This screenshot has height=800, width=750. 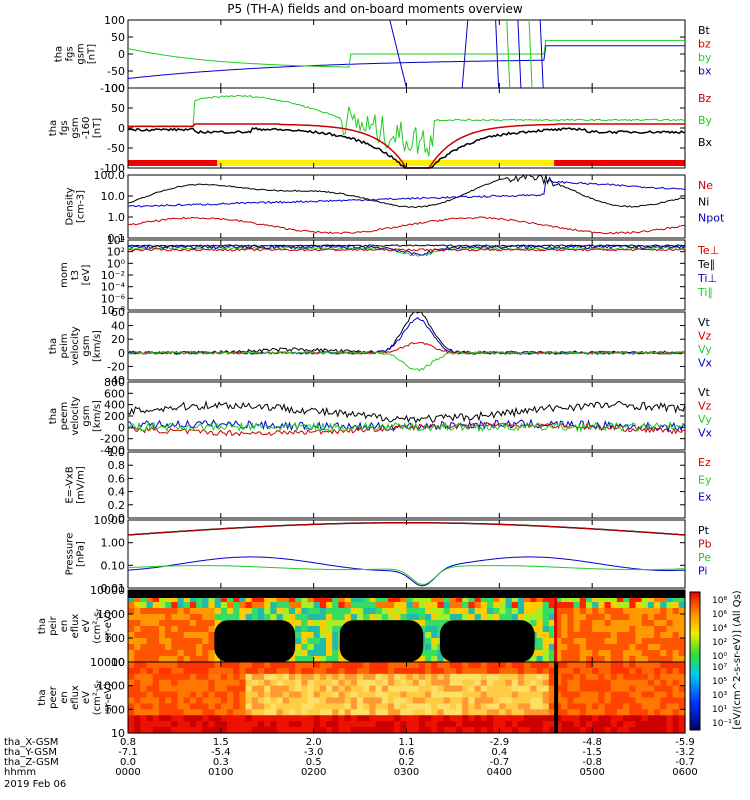 I want to click on legend-entry: Vy, so click(x=705, y=349).